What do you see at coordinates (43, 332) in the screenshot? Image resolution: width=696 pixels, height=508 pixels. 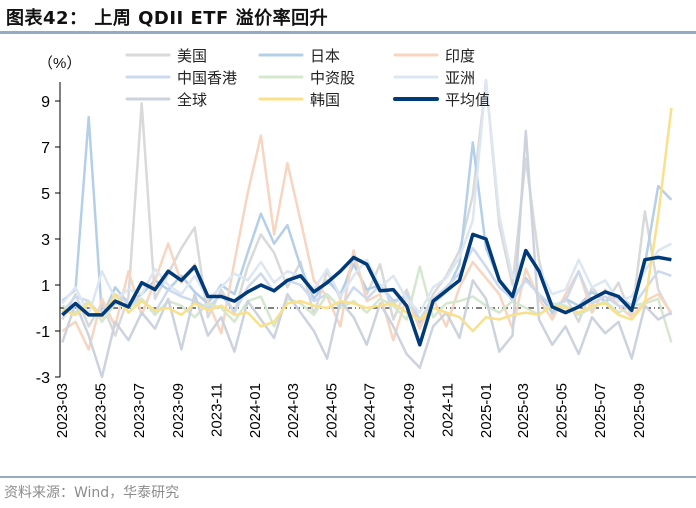 I see `y-tick-label: -1` at bounding box center [43, 332].